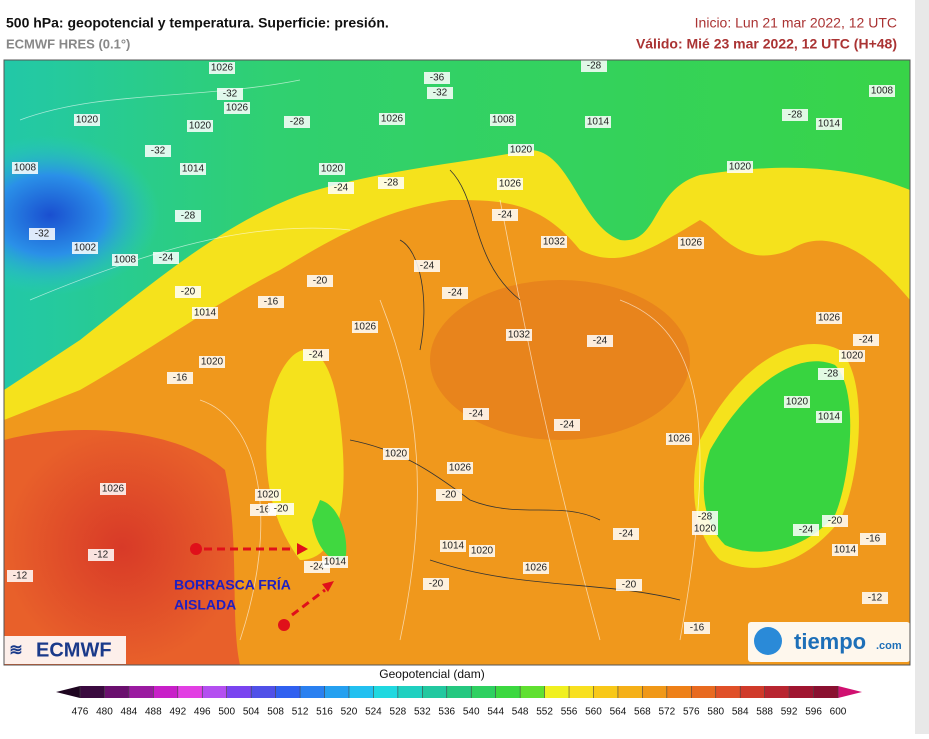 The image size is (929, 739). Describe the element at coordinates (15, 650) in the screenshot. I see `logo-icon: ≋` at that location.